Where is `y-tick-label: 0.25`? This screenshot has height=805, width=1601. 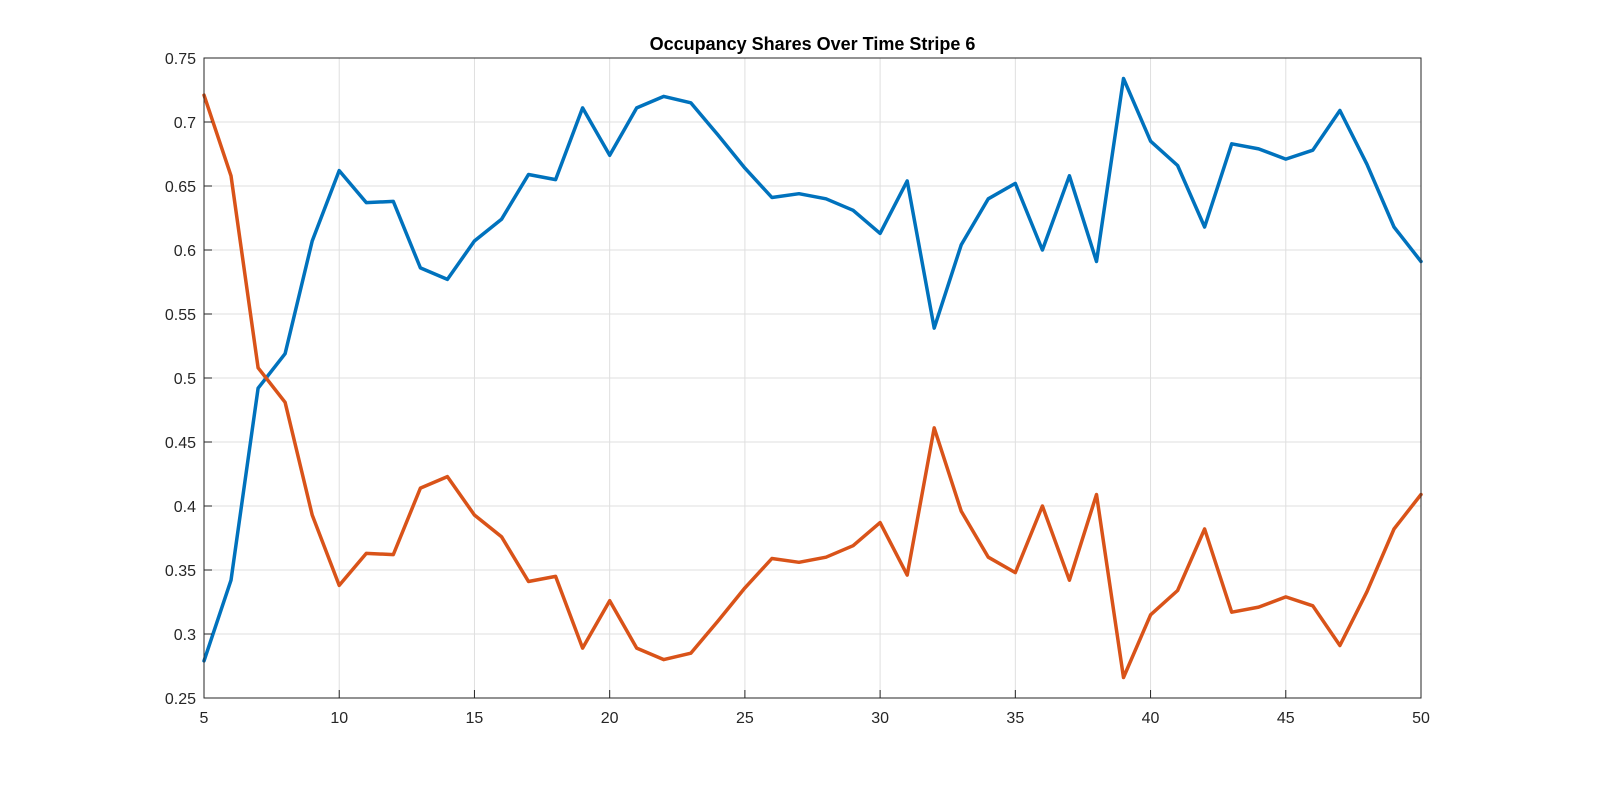 y-tick-label: 0.25 is located at coordinates (180, 699).